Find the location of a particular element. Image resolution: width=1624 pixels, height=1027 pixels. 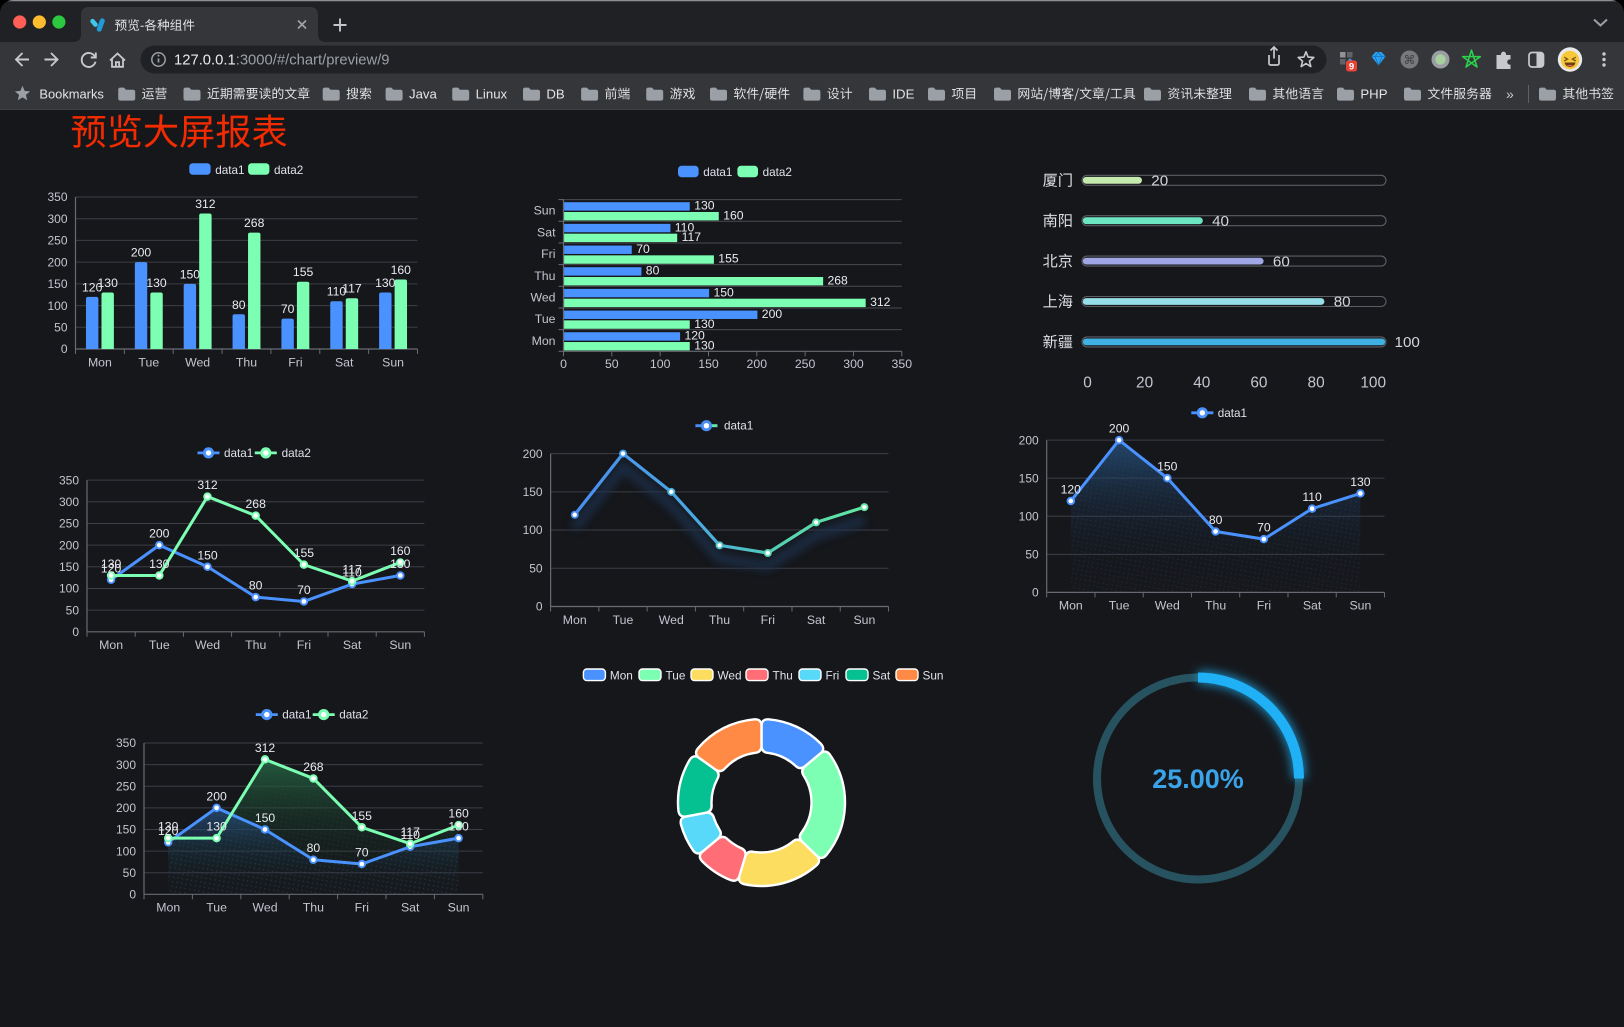

svg-text: 60 is located at coordinates (1258, 383).